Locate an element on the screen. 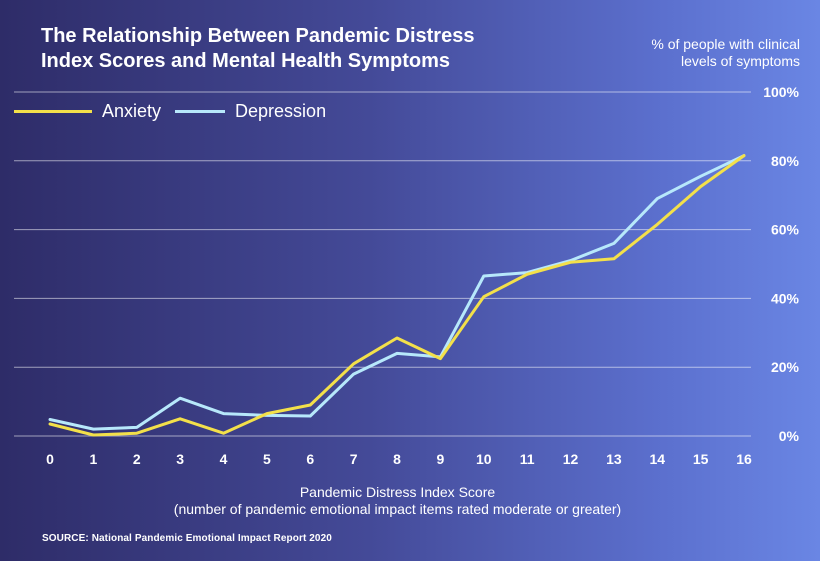 This screenshot has height=561, width=820. legend-swatch-depression is located at coordinates (200, 111).